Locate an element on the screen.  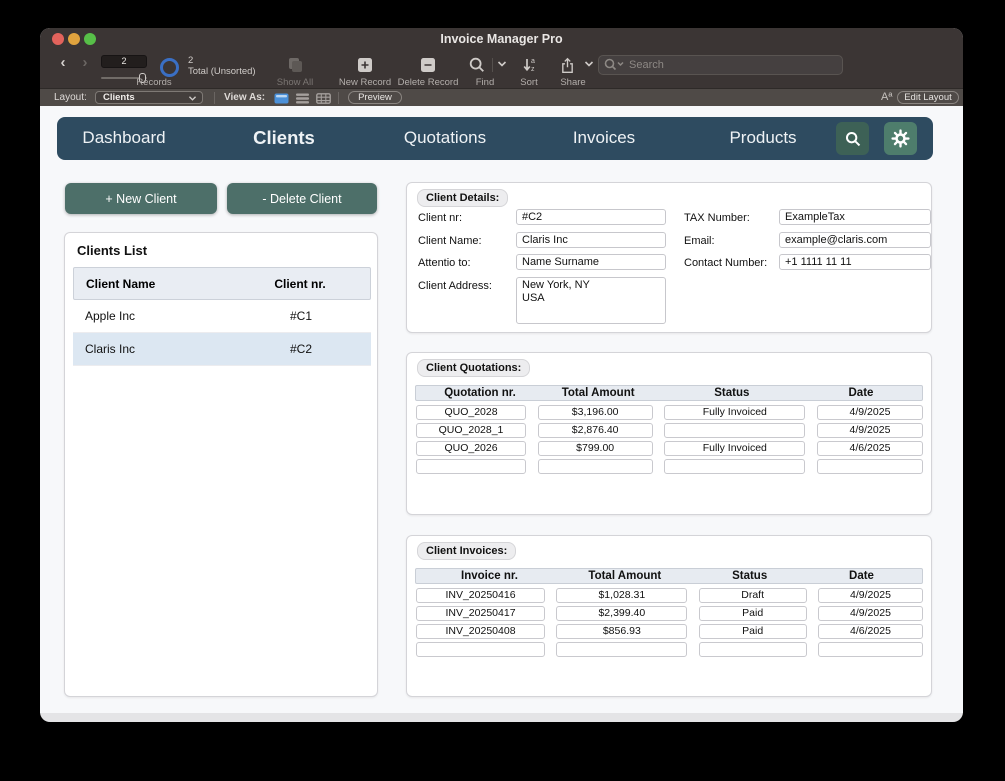
quotation-row-empty is located at coordinates (669, 466).